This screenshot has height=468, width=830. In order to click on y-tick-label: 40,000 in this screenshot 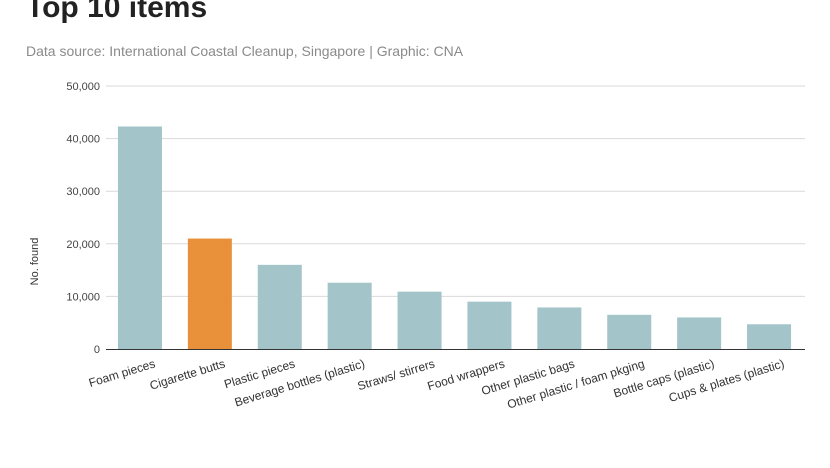, I will do `click(83, 140)`.